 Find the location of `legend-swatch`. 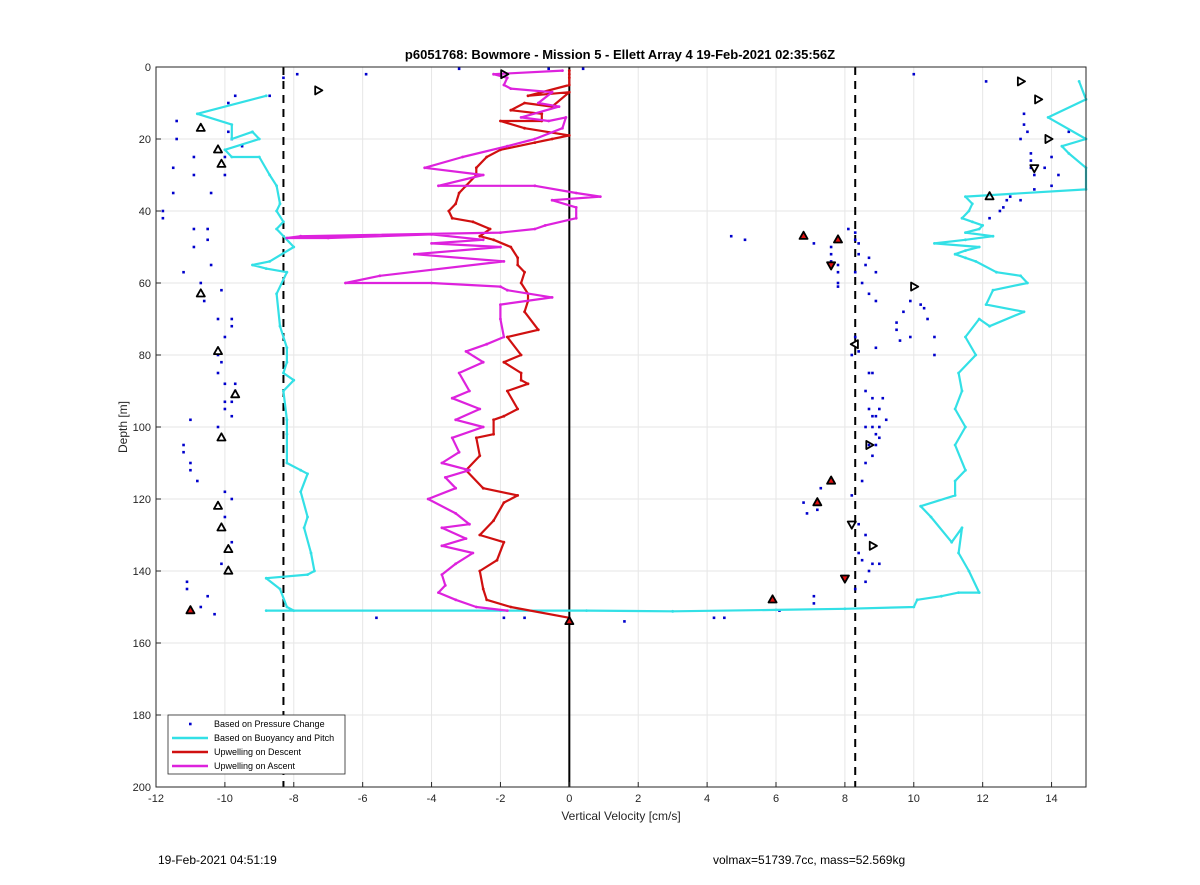

legend-swatch is located at coordinates (190, 724).